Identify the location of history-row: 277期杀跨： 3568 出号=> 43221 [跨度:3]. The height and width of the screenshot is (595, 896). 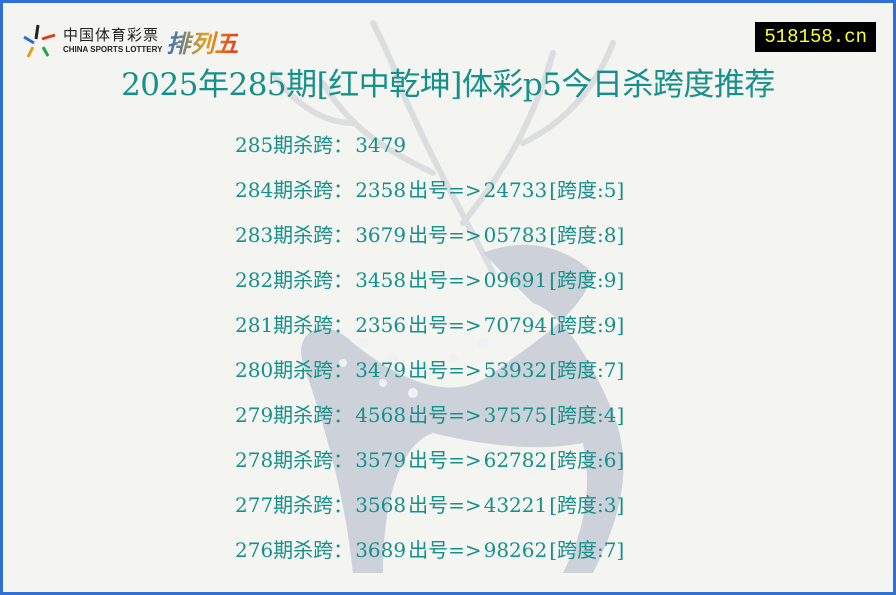
(430, 511).